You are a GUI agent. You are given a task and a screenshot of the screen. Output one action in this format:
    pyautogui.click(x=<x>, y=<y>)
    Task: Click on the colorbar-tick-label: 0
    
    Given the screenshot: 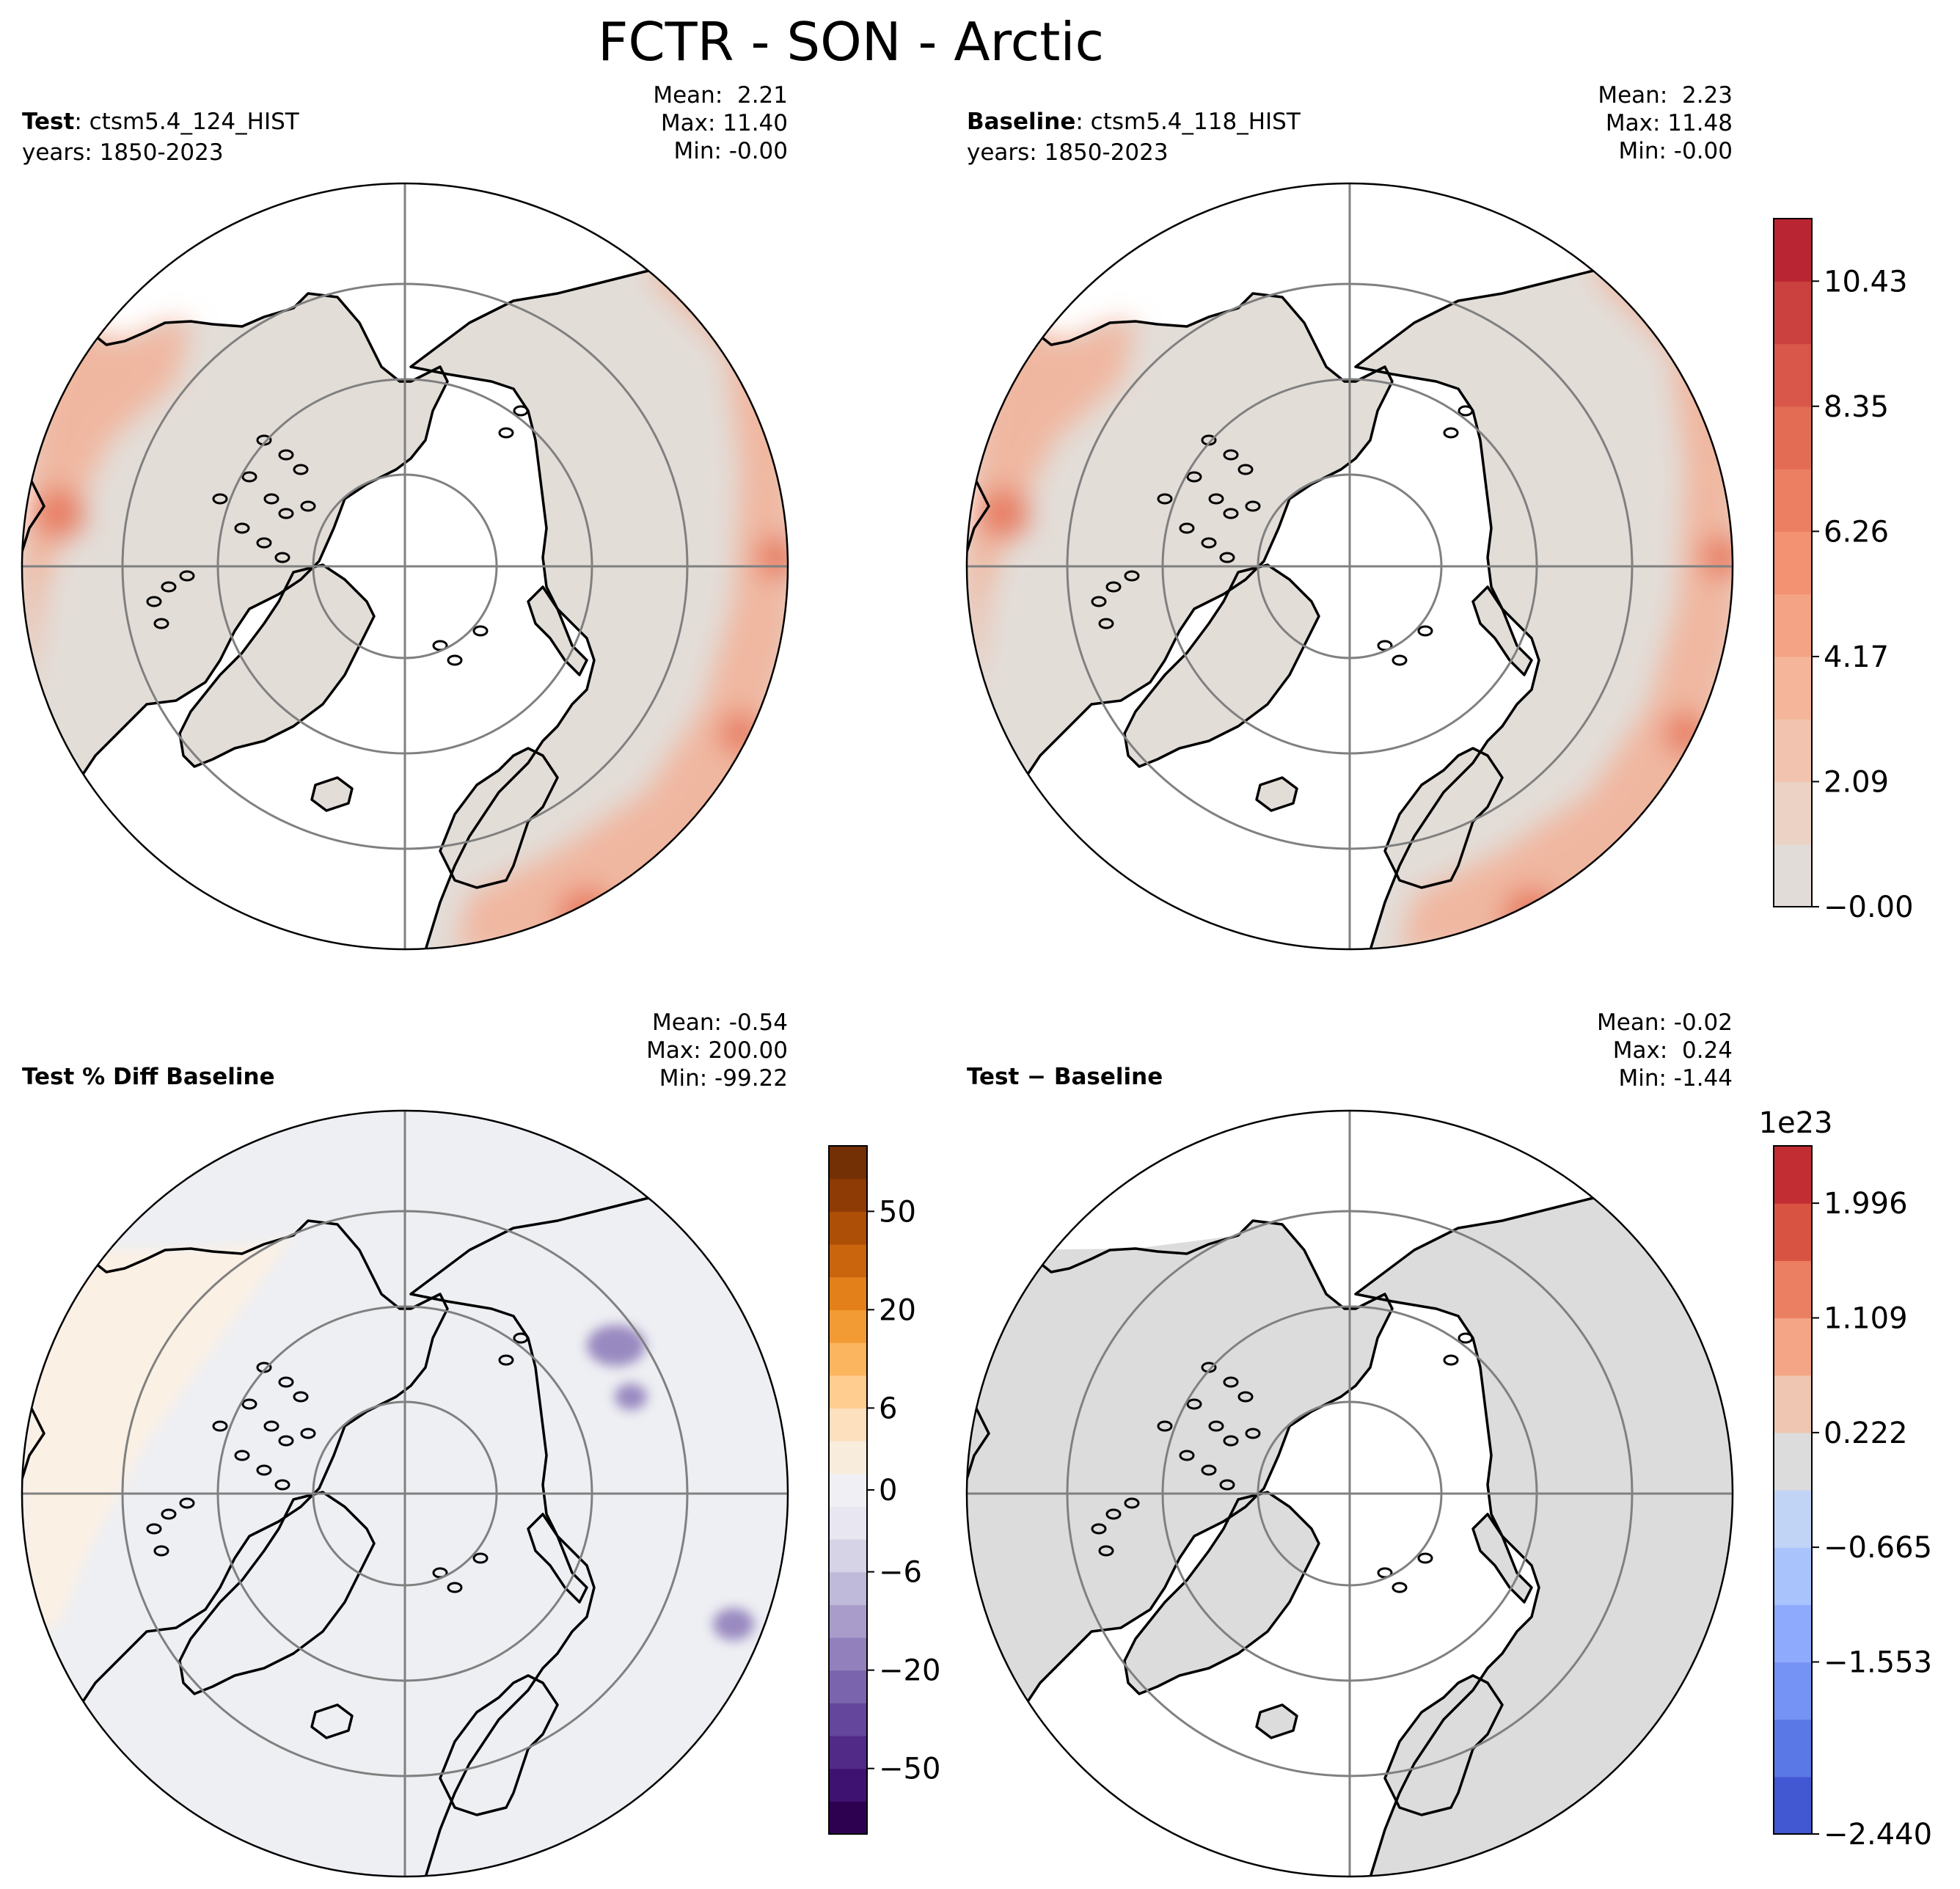 What is the action you would take?
    pyautogui.click(x=888, y=1491)
    